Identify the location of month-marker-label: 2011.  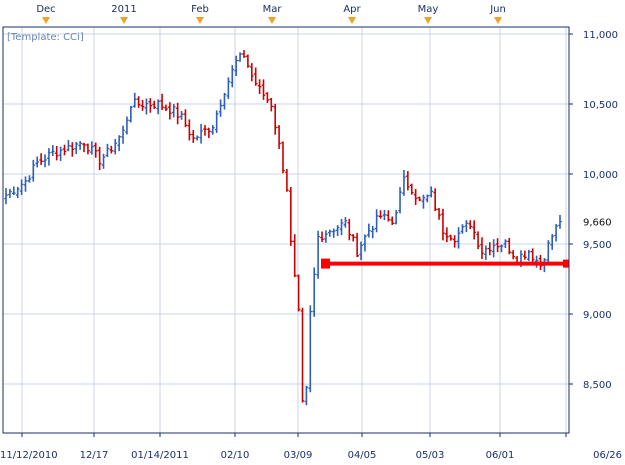
(123, 9).